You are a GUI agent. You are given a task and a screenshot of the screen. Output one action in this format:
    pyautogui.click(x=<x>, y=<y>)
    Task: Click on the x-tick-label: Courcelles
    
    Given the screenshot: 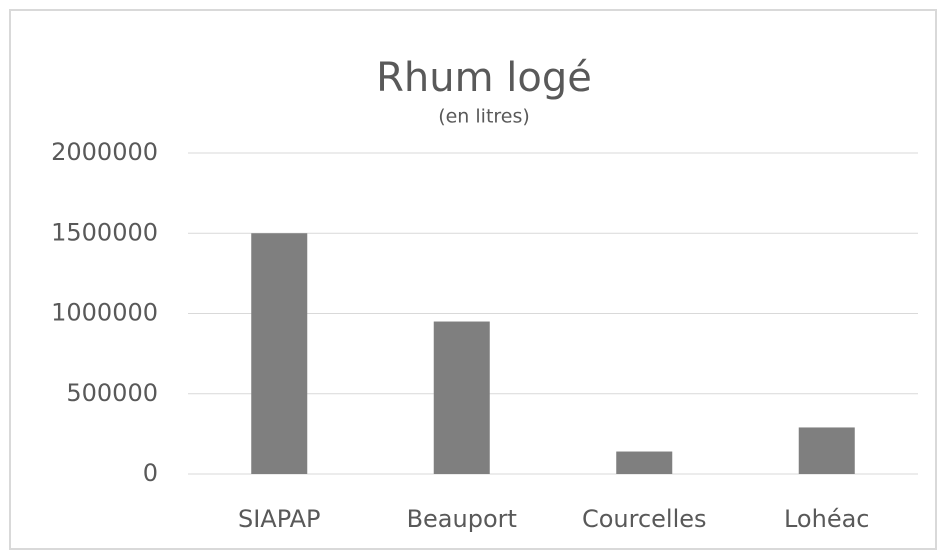 What is the action you would take?
    pyautogui.click(x=644, y=519)
    